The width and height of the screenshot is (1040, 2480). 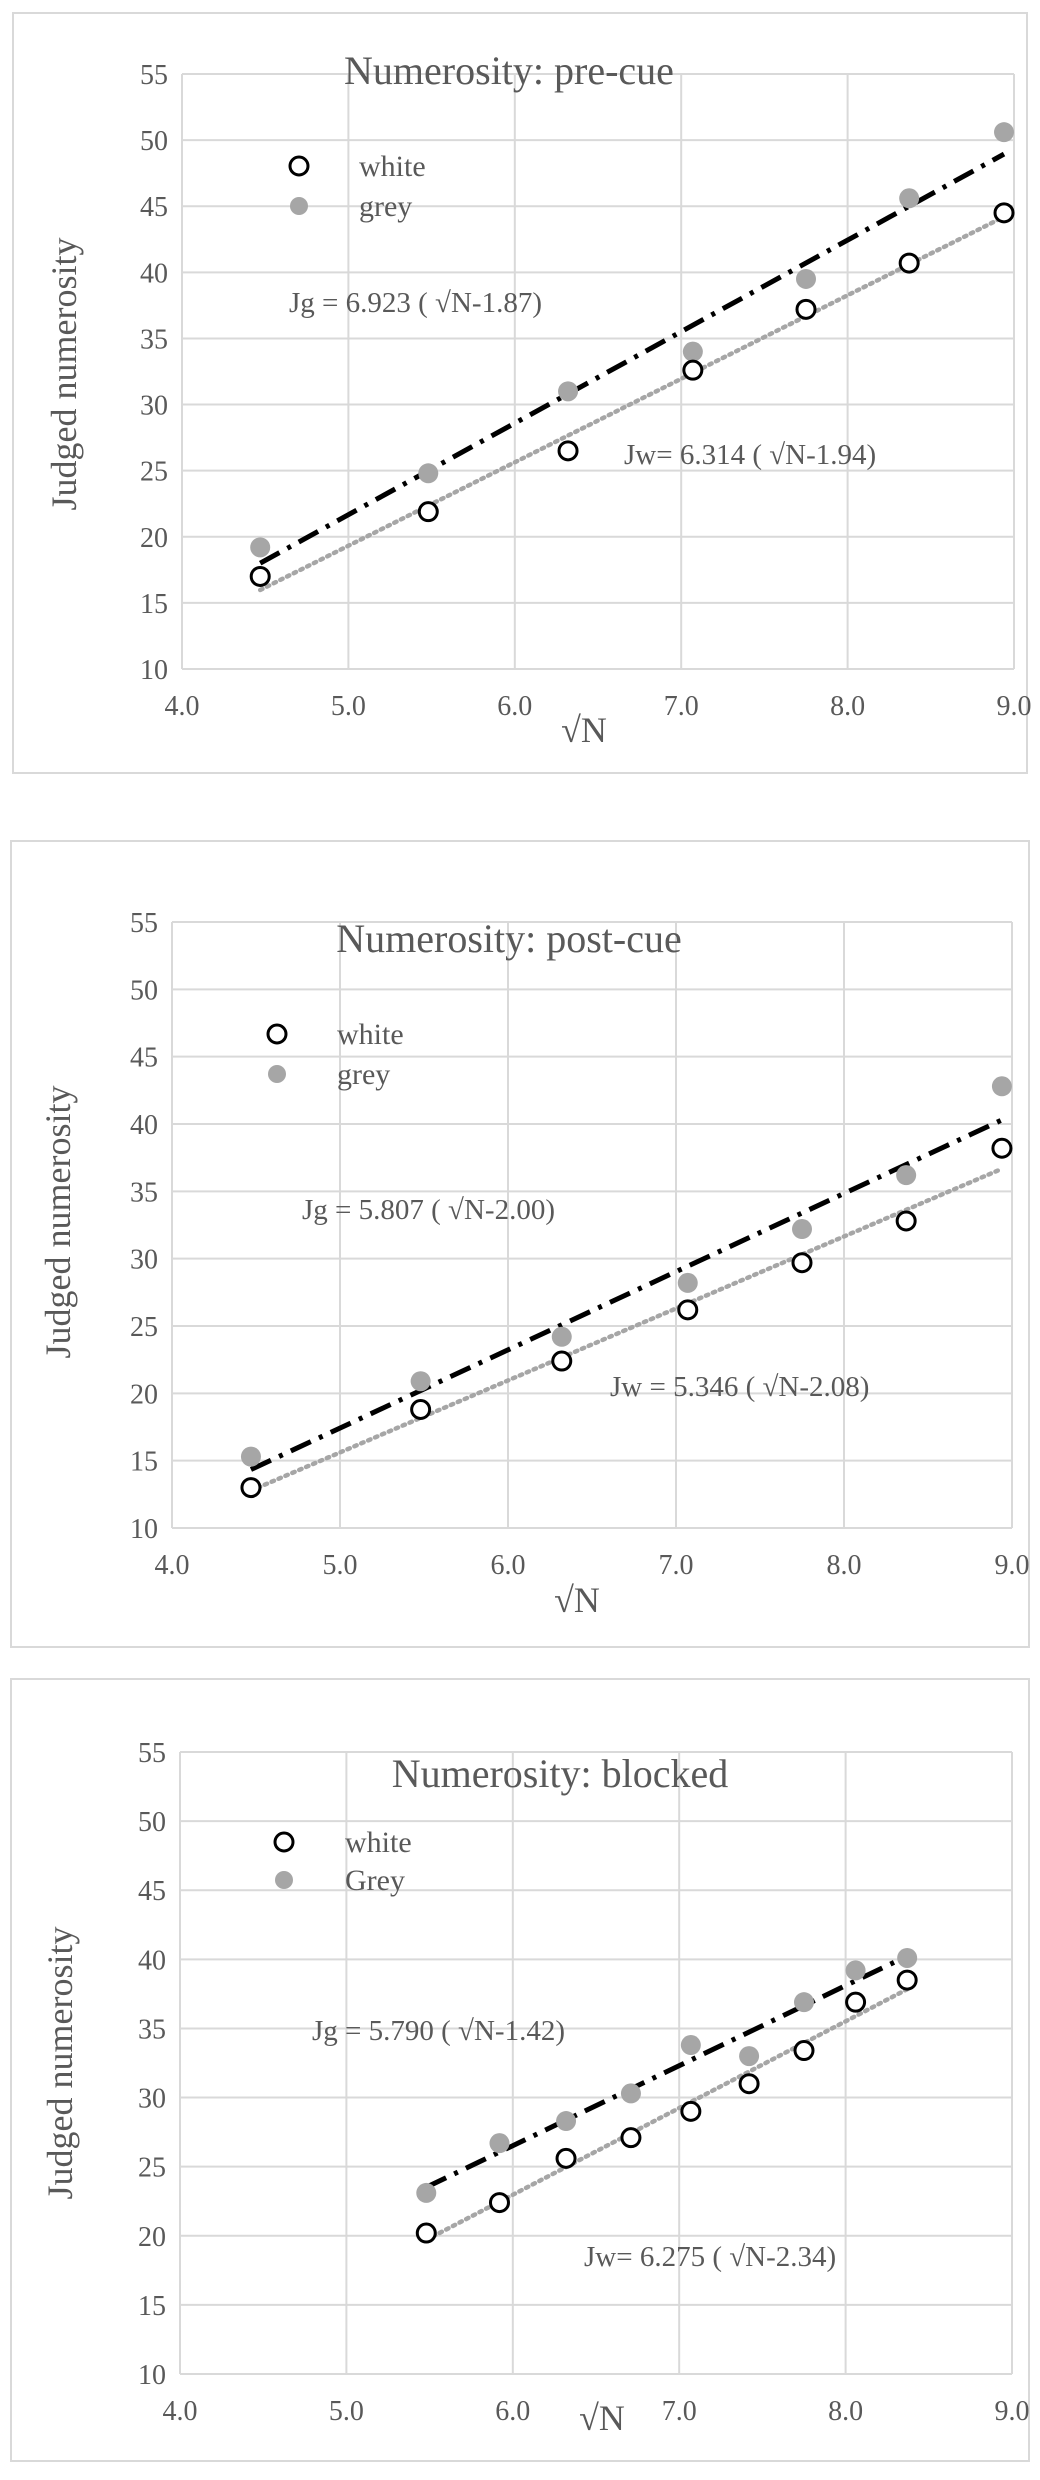 What do you see at coordinates (632, 403) in the screenshot?
I see `fit-line-white` at bounding box center [632, 403].